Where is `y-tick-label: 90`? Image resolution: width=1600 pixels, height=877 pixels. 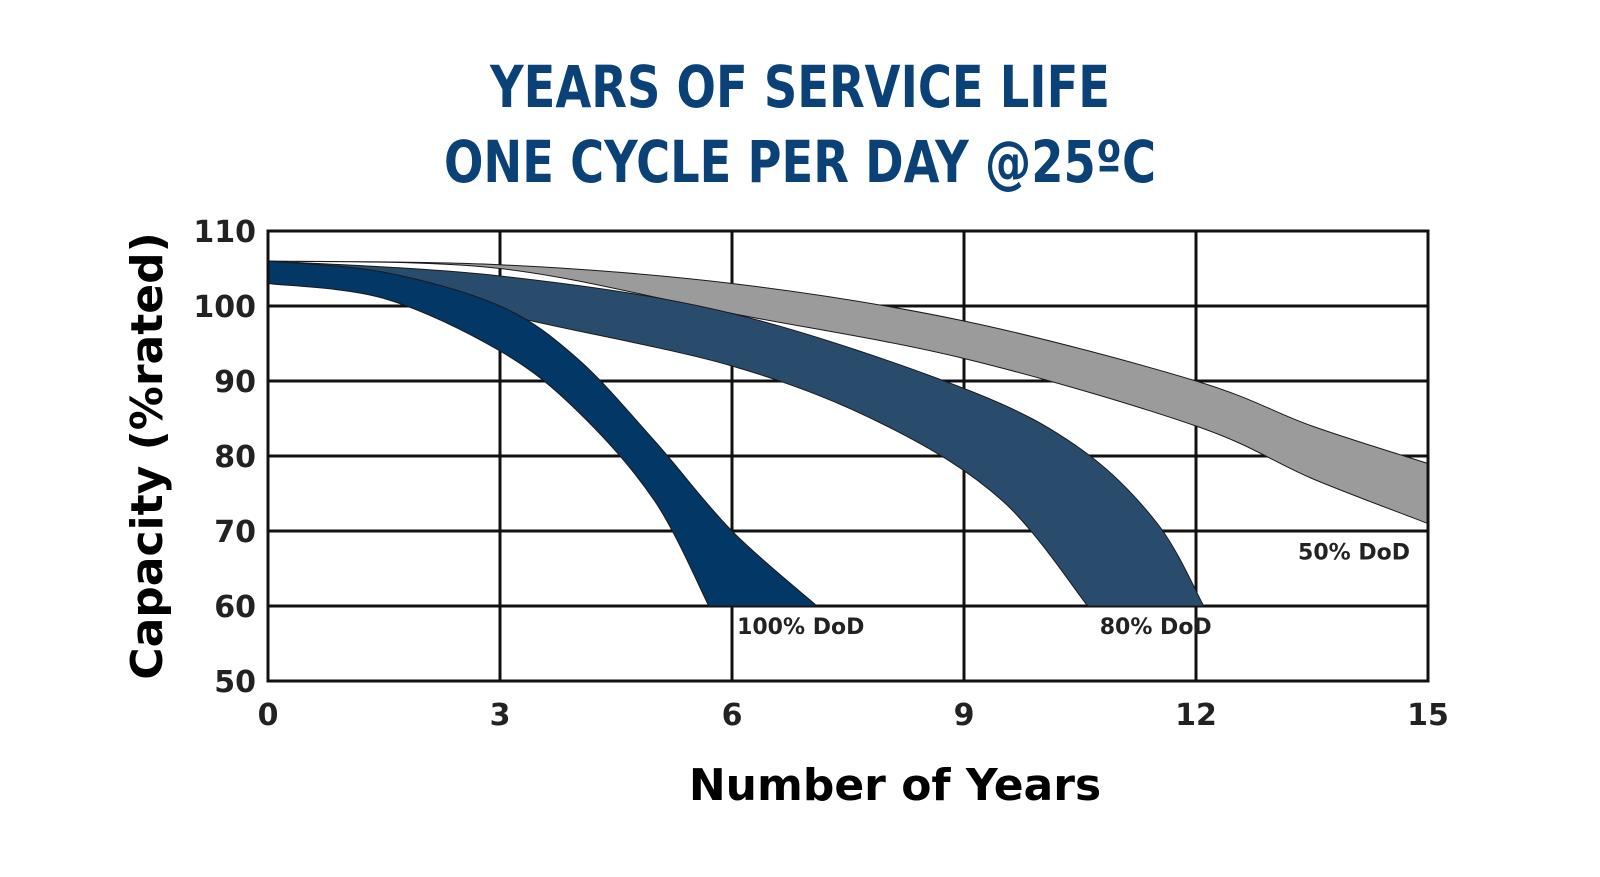
y-tick-label: 90 is located at coordinates (235, 382).